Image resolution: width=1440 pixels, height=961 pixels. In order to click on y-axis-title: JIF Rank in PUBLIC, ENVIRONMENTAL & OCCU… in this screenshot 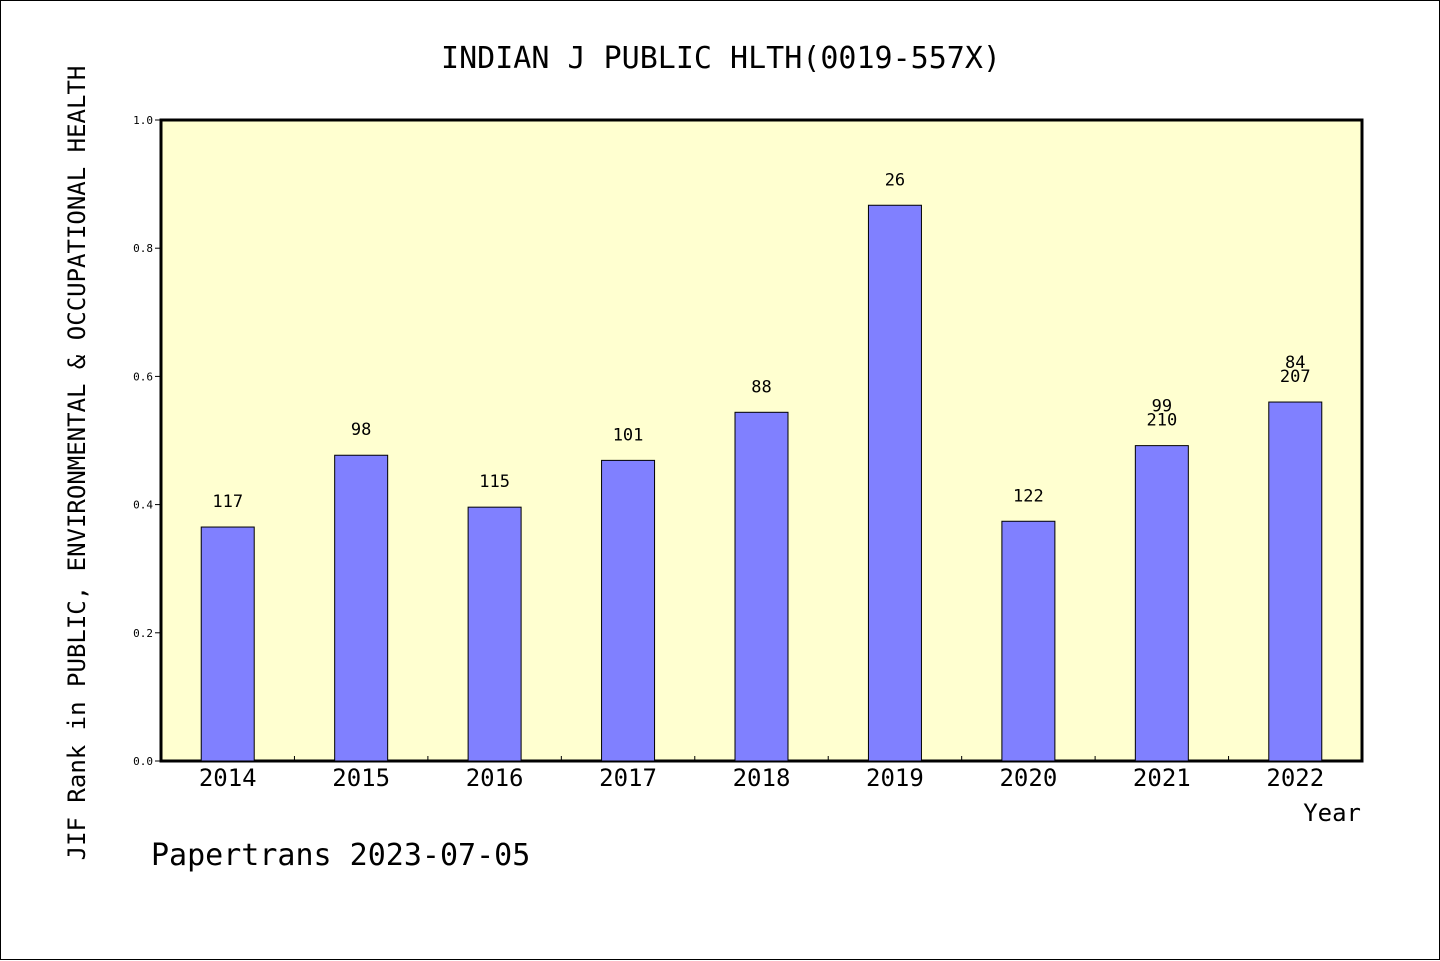, I will do `click(77, 463)`.